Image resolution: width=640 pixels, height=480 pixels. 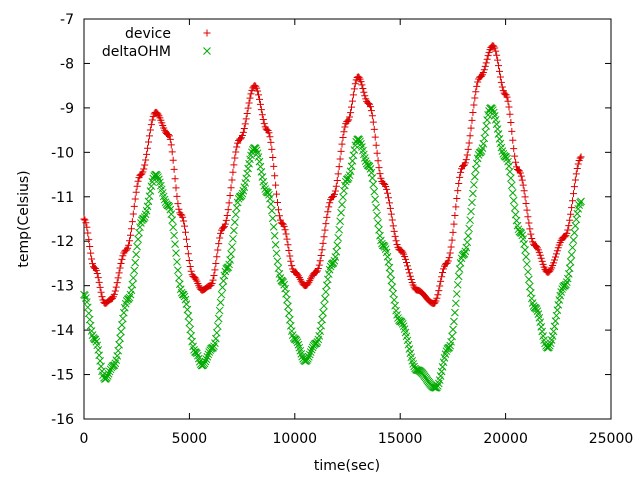 I want to click on x-tick-label: 0, so click(x=84, y=439).